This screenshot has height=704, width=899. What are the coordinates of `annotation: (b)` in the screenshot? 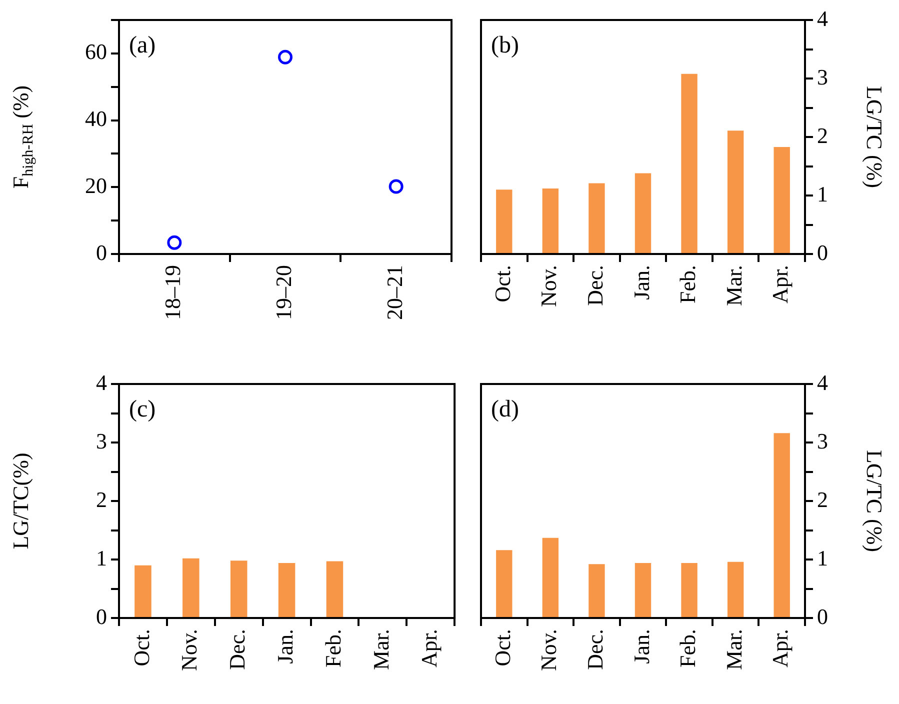 It's located at (505, 45).